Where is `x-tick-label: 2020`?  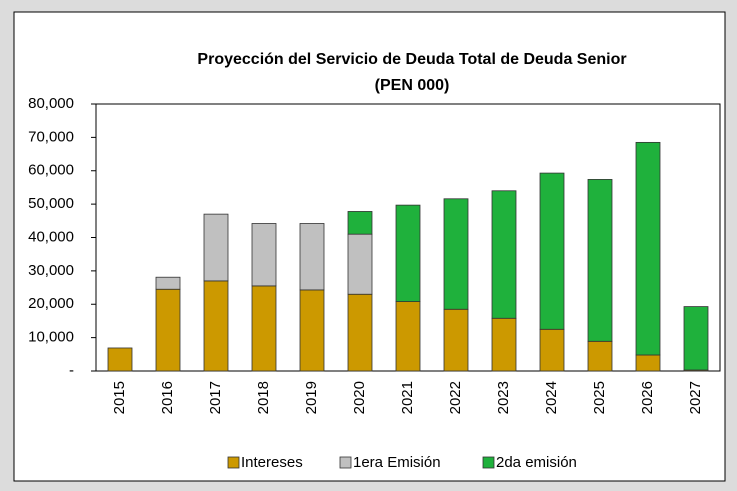
x-tick-label: 2020 is located at coordinates (359, 397).